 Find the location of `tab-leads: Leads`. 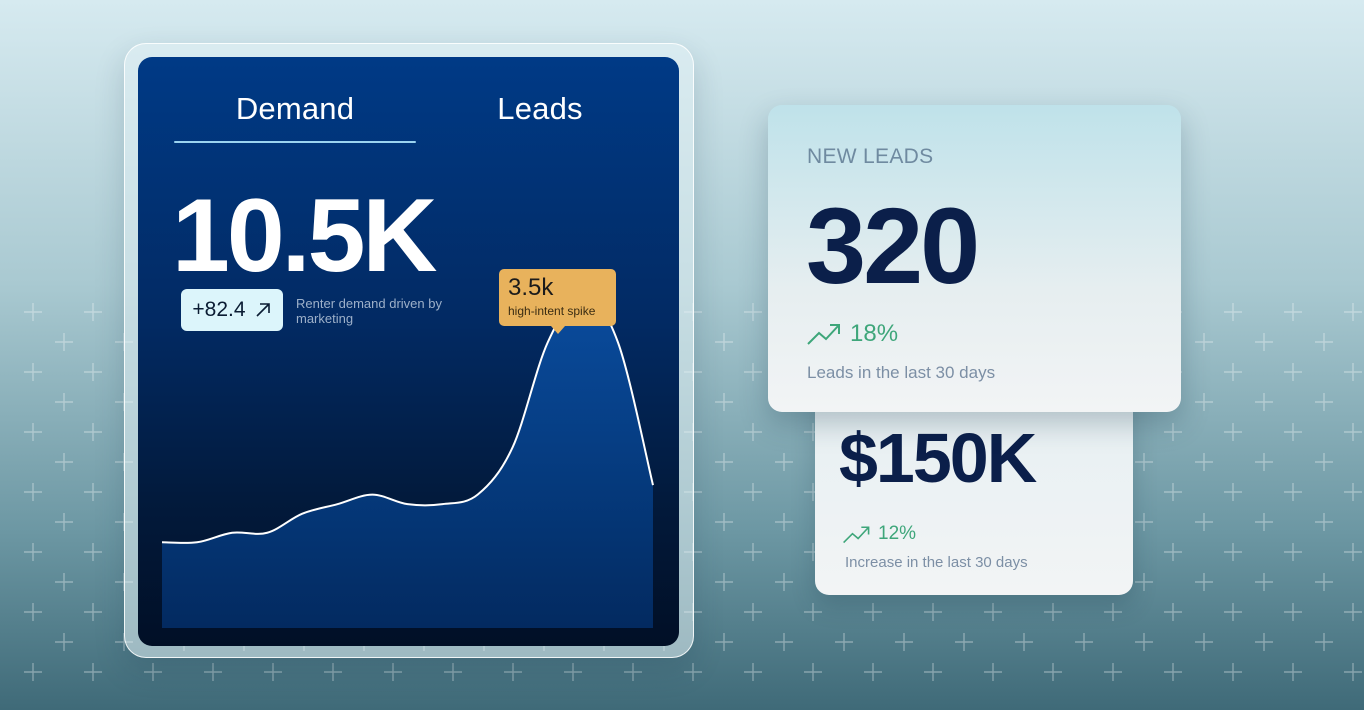

tab-leads: Leads is located at coordinates (540, 108).